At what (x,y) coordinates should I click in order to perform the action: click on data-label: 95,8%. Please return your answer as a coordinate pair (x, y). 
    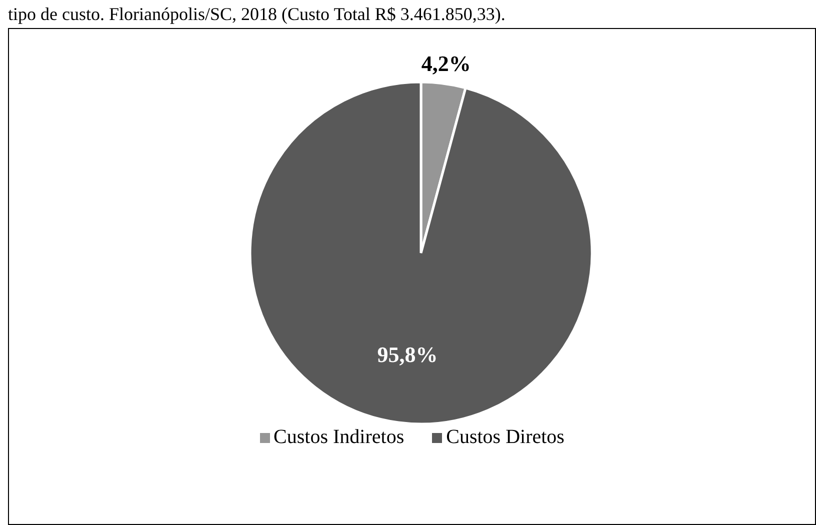
    Looking at the image, I should click on (407, 355).